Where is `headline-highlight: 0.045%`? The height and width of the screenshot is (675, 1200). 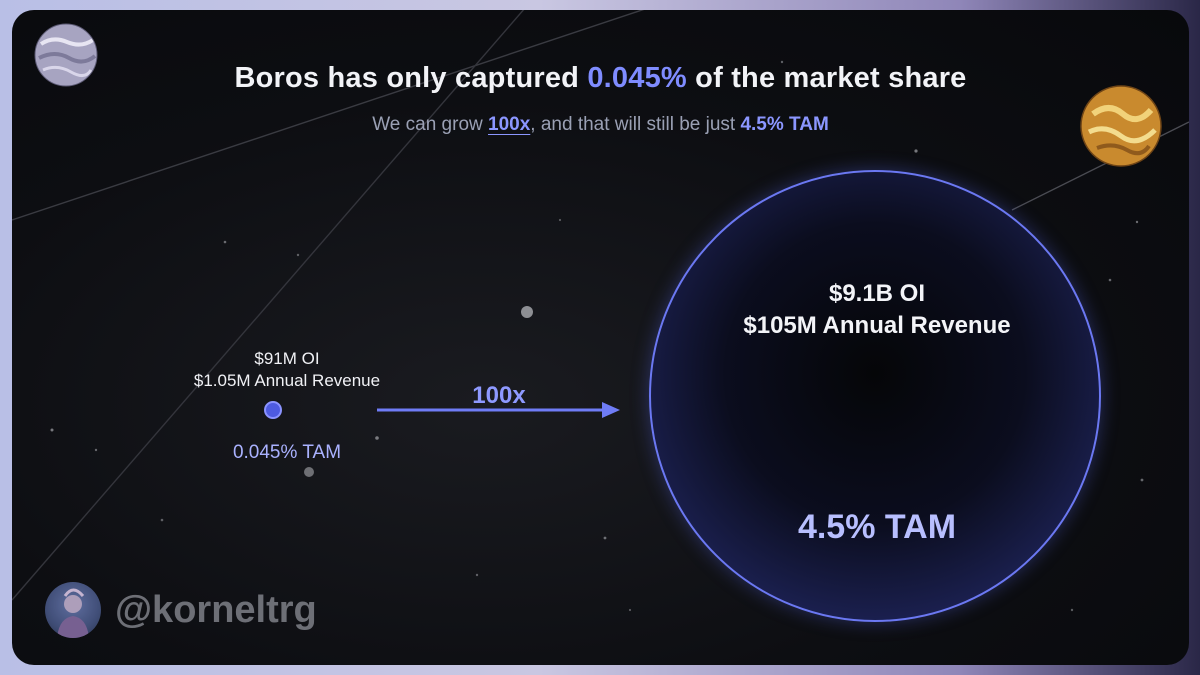 headline-highlight: 0.045% is located at coordinates (637, 78).